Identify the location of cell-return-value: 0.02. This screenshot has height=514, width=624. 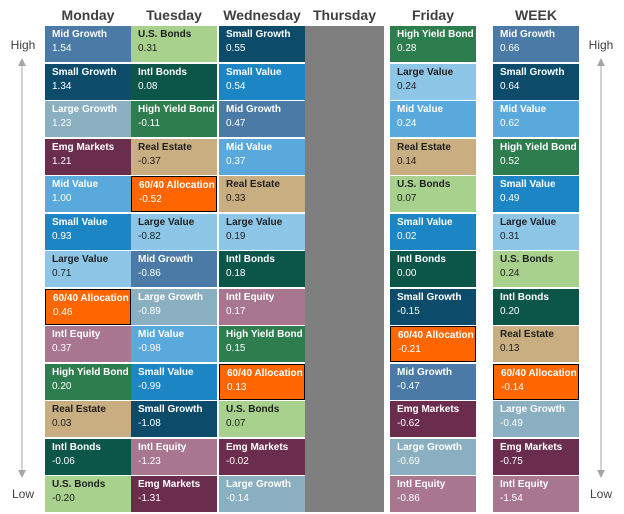
(407, 236).